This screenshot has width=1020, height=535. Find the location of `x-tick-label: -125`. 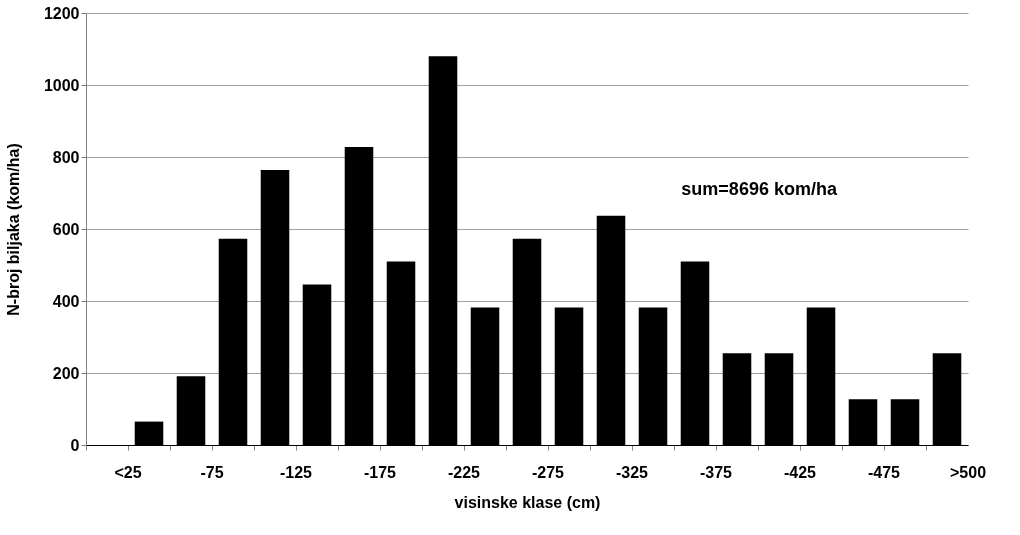

x-tick-label: -125 is located at coordinates (296, 472).